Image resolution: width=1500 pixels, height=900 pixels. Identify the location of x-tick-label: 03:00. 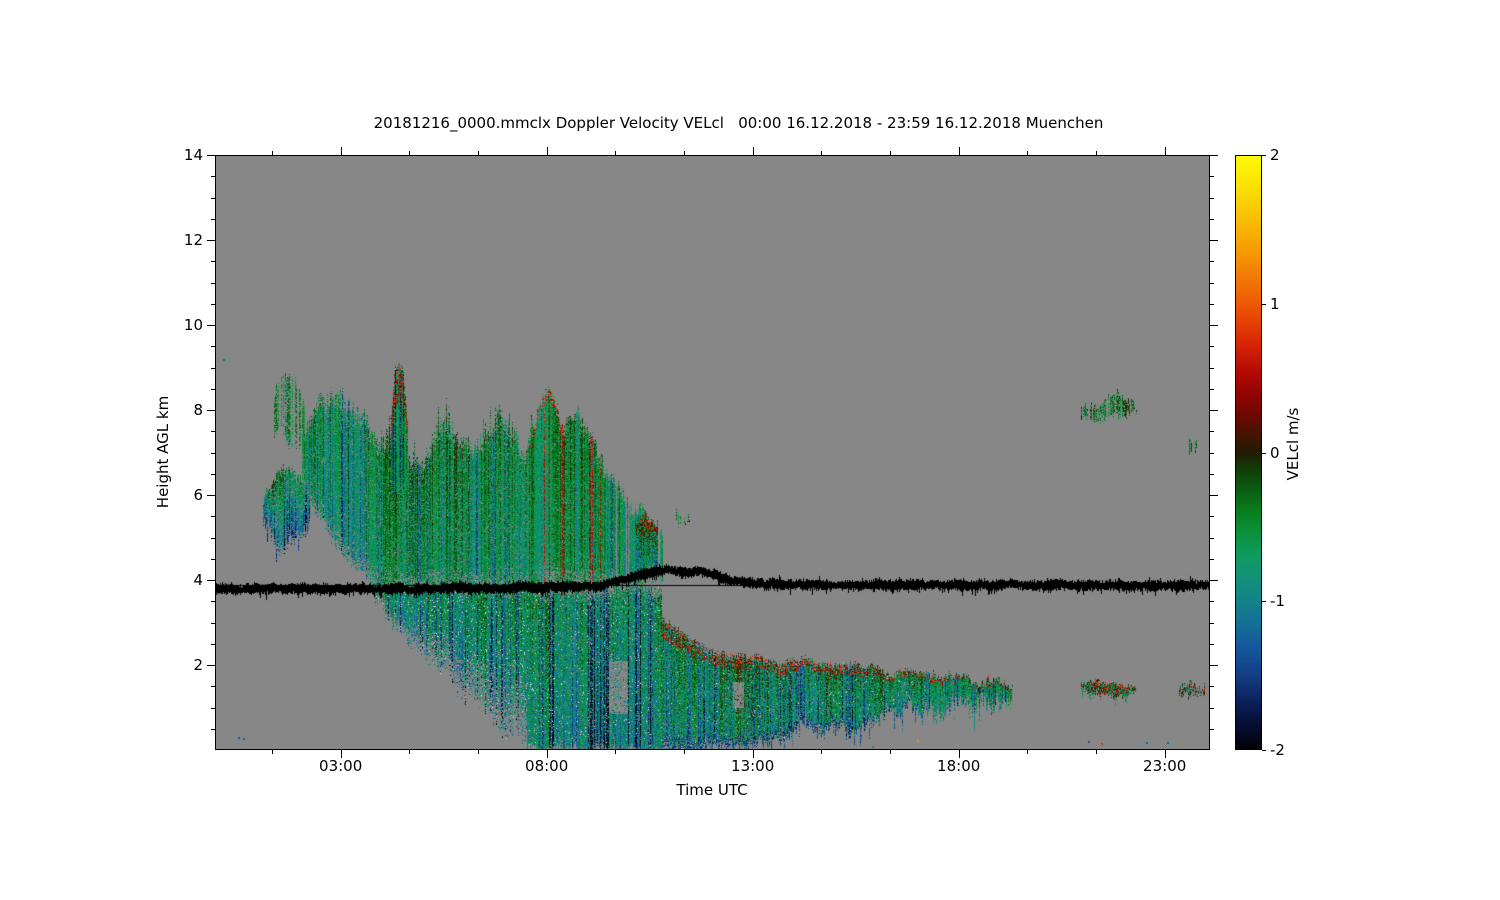
(341, 766).